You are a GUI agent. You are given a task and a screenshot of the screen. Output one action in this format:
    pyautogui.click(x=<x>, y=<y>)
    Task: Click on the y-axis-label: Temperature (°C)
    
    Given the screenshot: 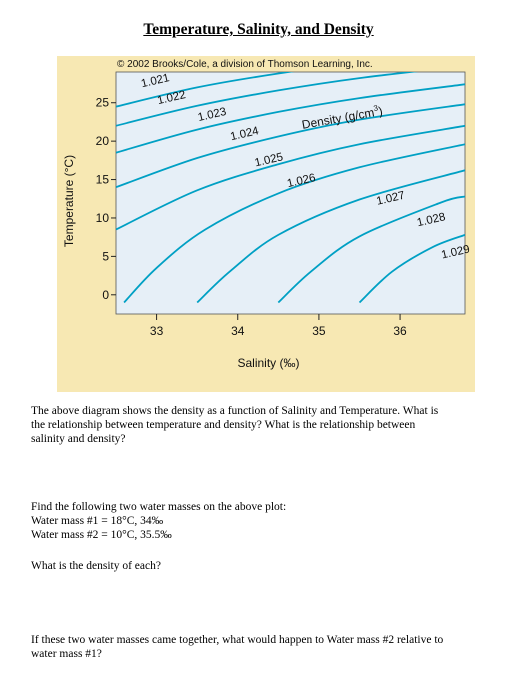 What is the action you would take?
    pyautogui.click(x=69, y=201)
    